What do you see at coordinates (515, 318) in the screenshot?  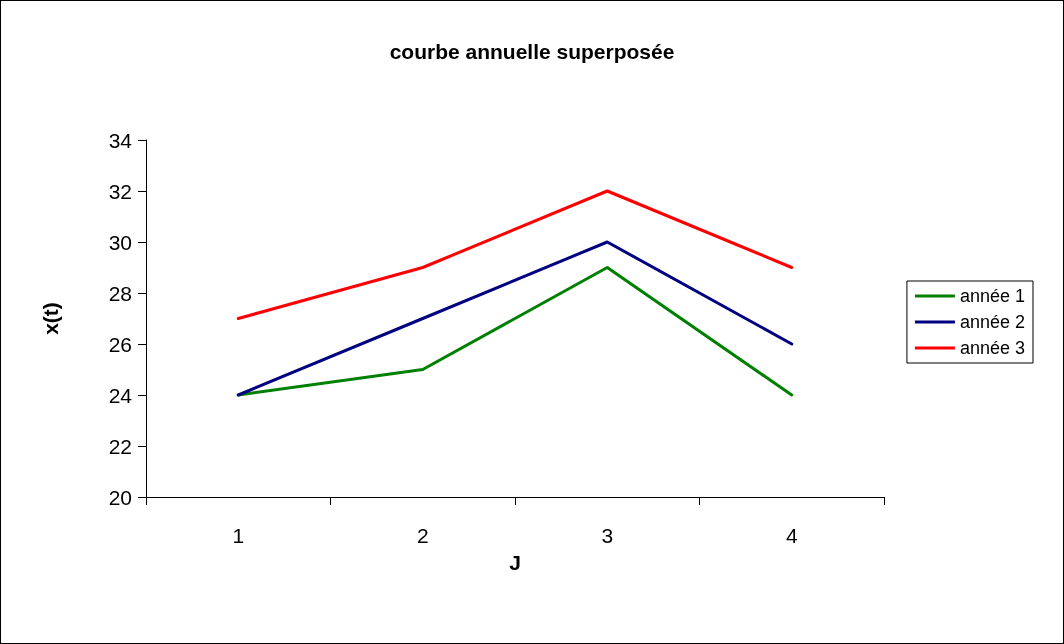 I see `line-series` at bounding box center [515, 318].